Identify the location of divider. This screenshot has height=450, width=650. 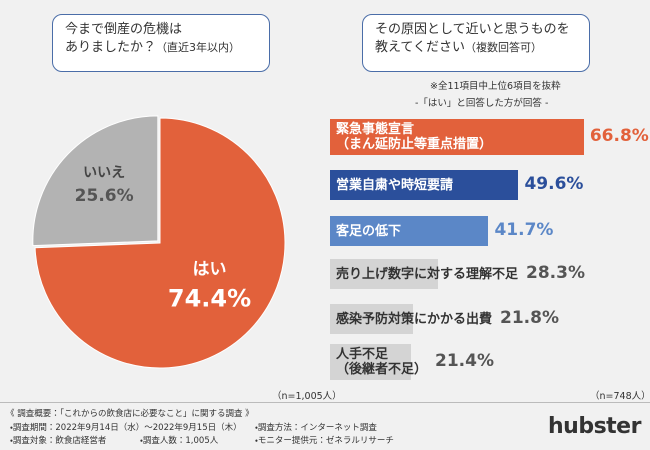
(325, 402).